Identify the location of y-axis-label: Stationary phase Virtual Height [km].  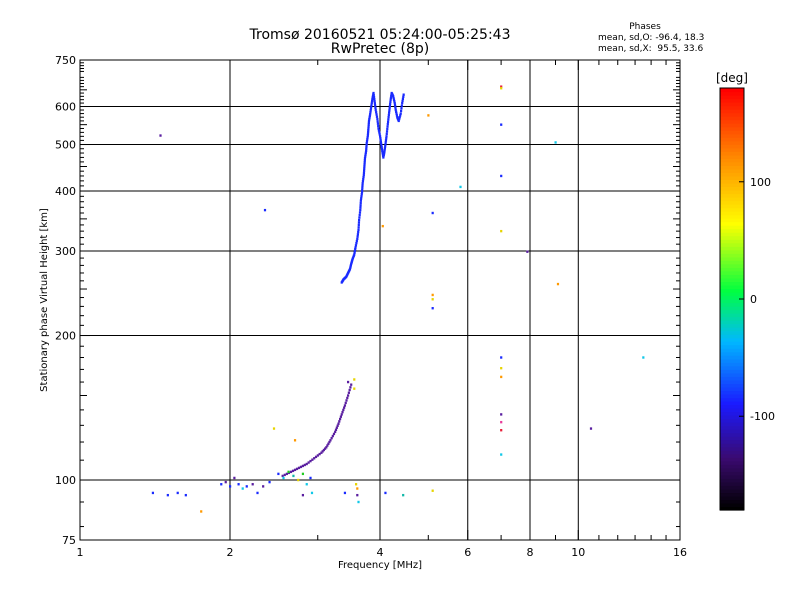
(44, 300).